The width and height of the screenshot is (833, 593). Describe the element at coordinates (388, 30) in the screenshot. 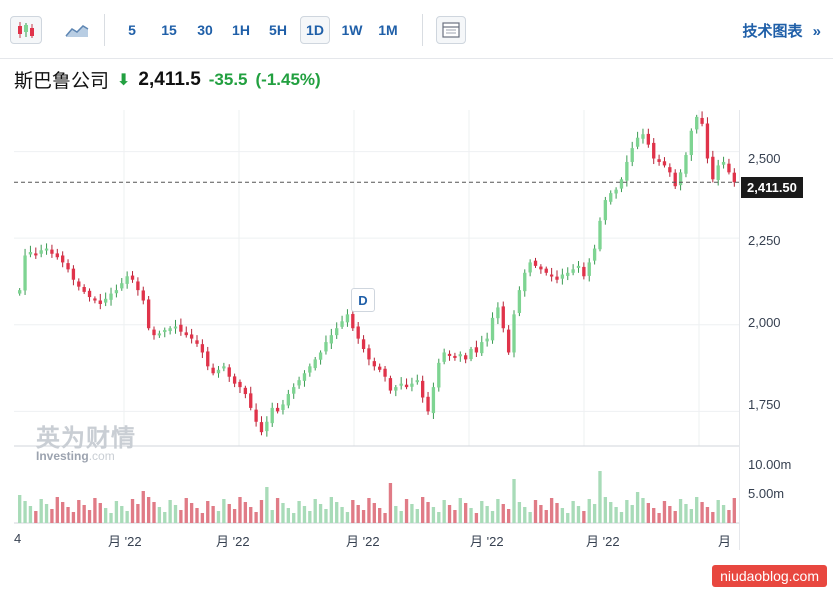

I see `interval-1m-button: 1M` at that location.